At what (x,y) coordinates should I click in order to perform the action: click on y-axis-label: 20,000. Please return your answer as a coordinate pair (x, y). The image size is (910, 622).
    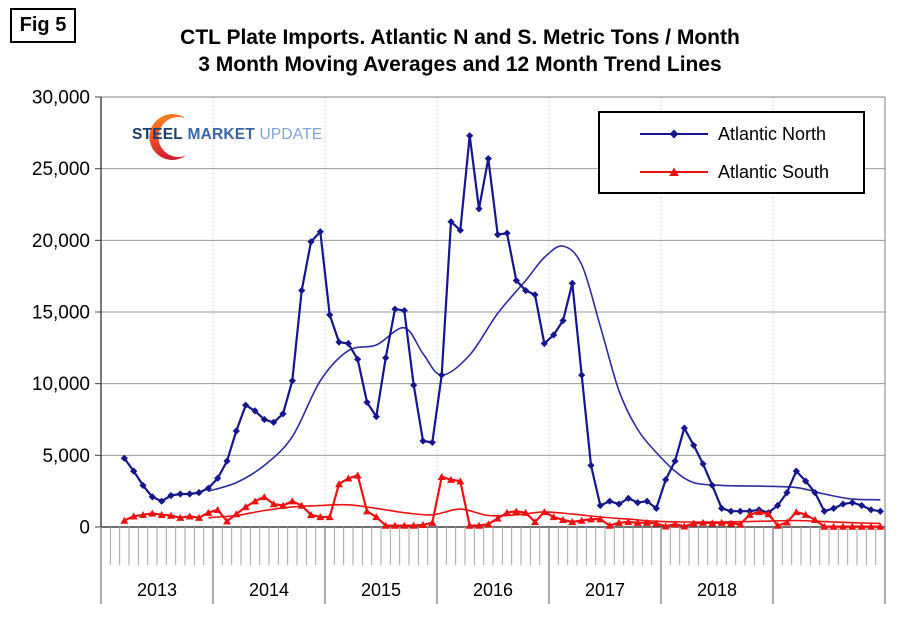
    Looking at the image, I should click on (61, 241).